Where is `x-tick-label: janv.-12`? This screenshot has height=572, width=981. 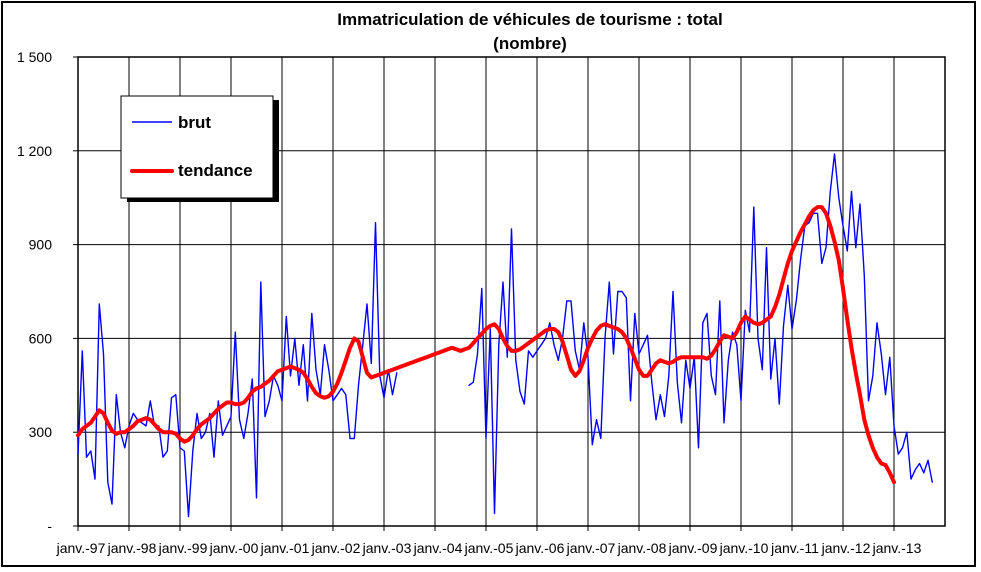
x-tick-label: janv.-12 is located at coordinates (846, 548).